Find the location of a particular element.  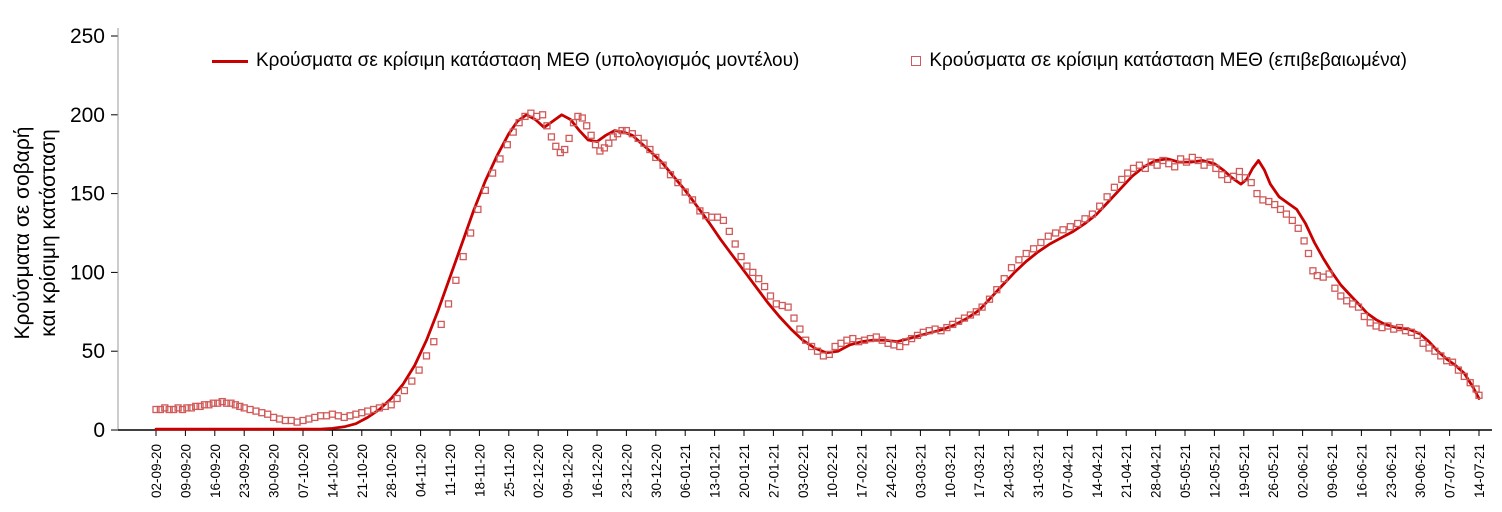

svg-text: 18-11-20 is located at coordinates (479, 470).